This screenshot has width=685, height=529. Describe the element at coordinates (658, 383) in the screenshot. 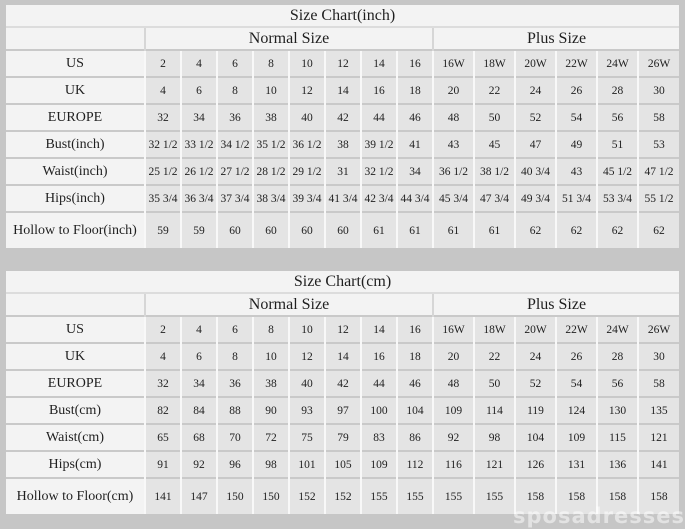

I see `table-cell: 58` at that location.